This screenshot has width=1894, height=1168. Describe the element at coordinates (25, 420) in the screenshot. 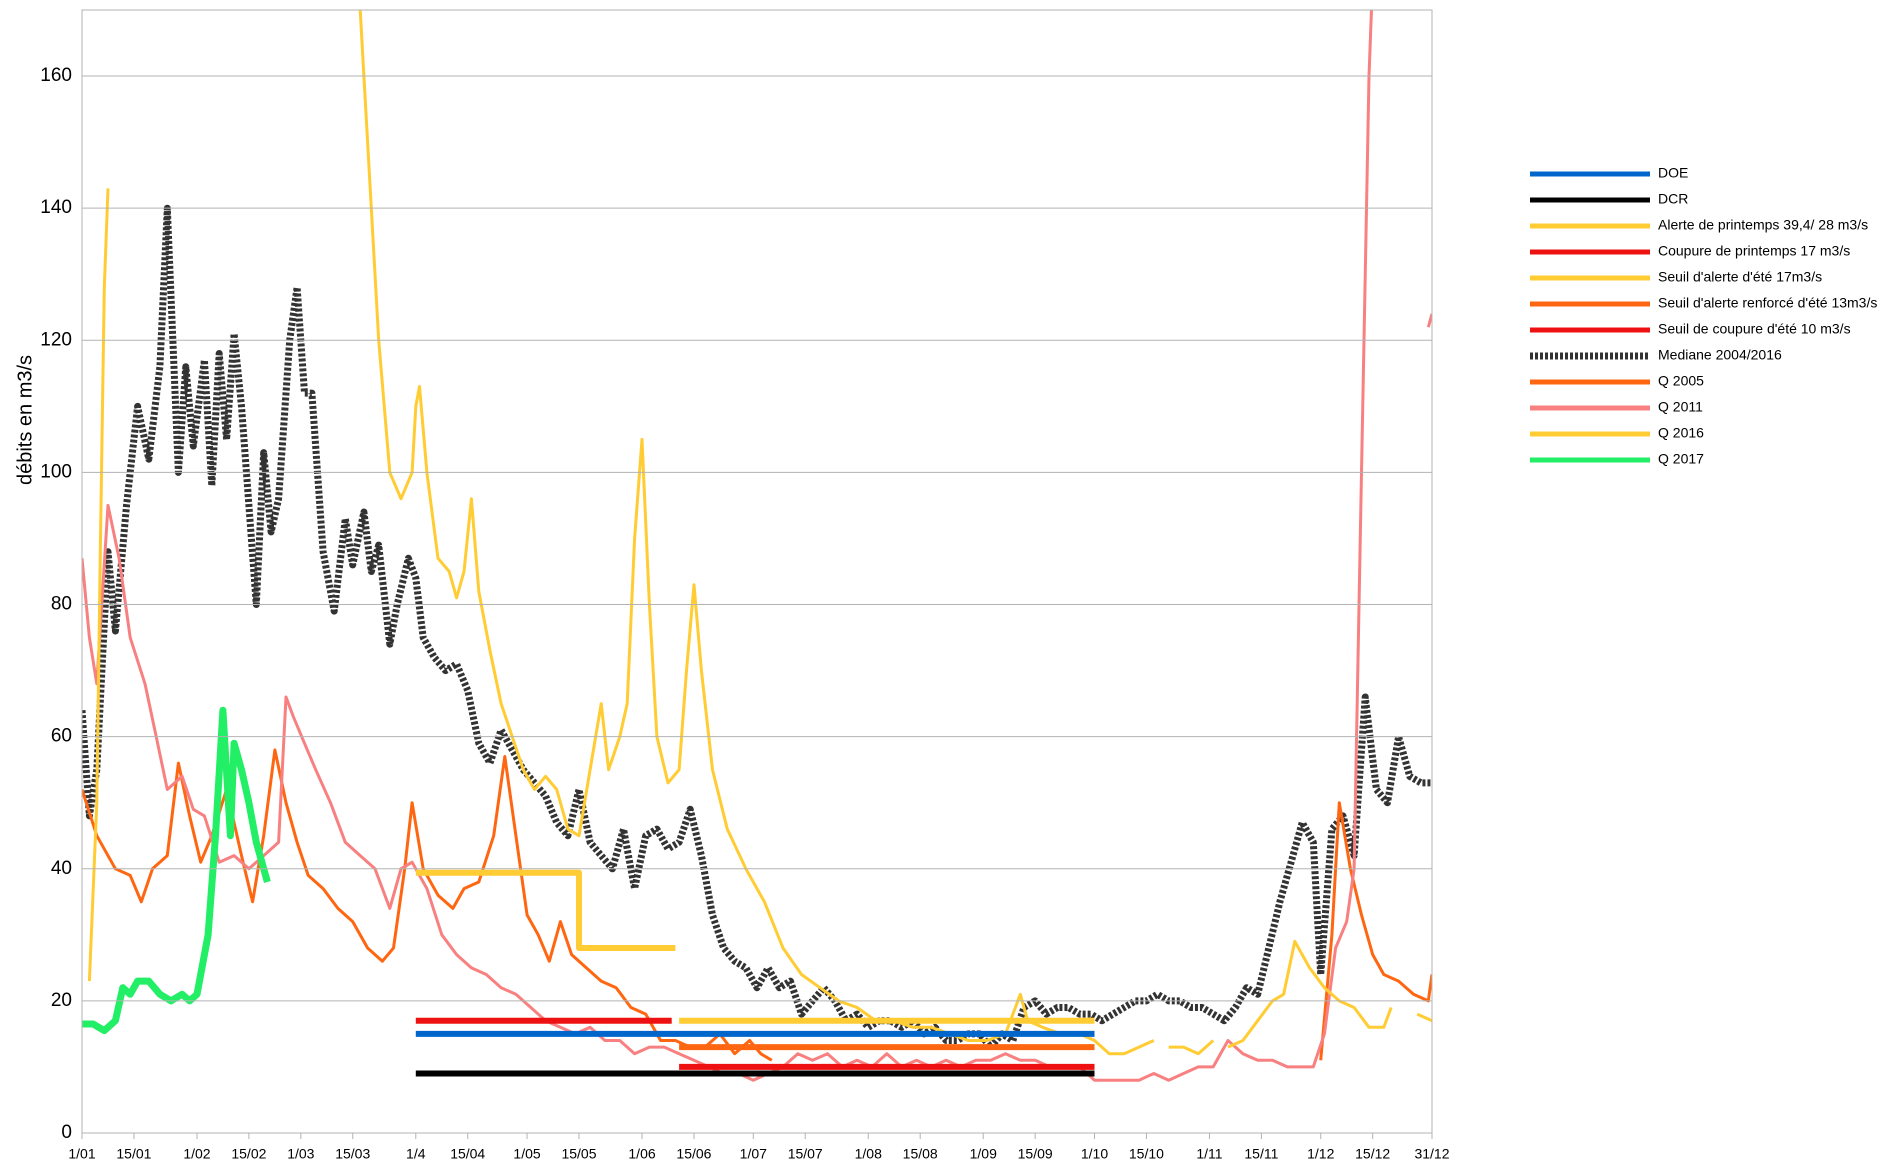

I see `y-axis-label: débits en m3/s` at that location.